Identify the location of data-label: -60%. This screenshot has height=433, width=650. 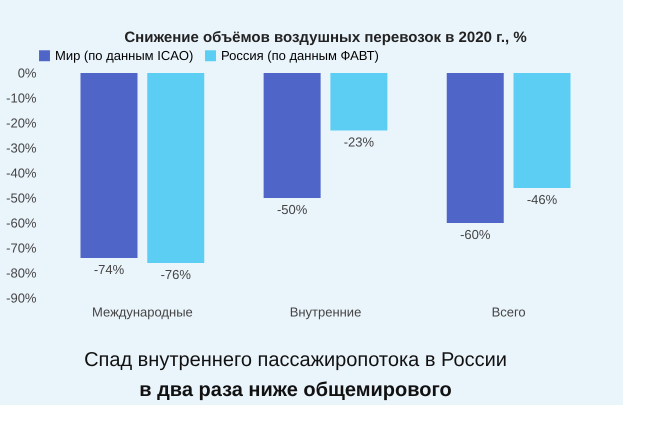
(475, 234).